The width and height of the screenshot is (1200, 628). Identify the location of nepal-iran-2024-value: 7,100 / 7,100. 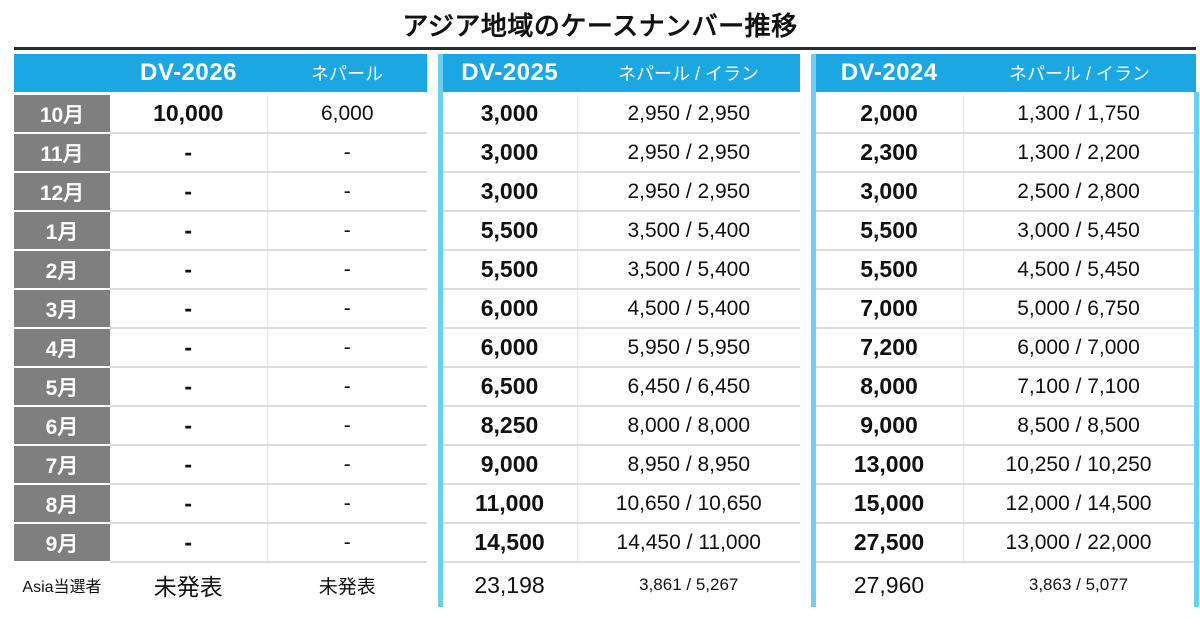
(1081, 387).